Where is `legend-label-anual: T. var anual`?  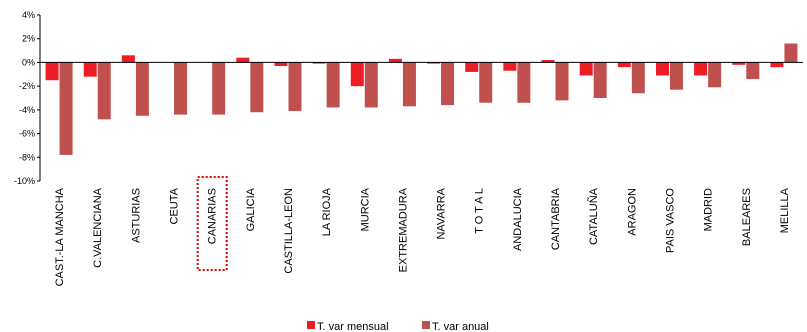 legend-label-anual: T. var anual is located at coordinates (460, 326).